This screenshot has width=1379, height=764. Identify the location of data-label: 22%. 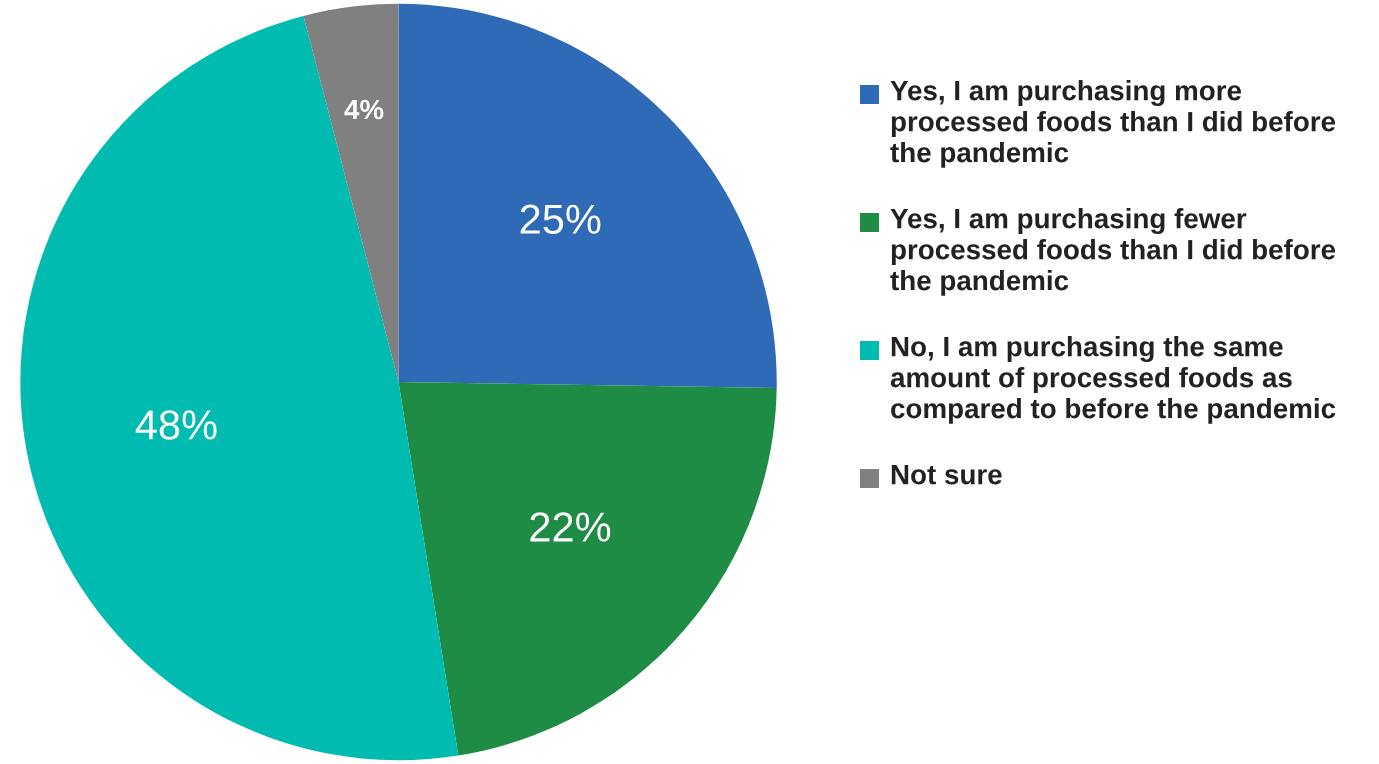
(570, 527).